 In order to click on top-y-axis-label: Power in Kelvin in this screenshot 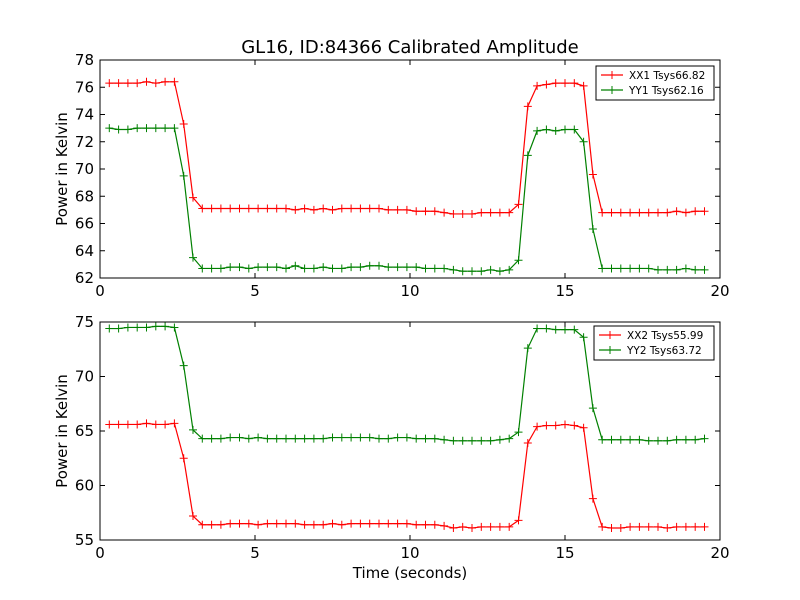, I will do `click(62, 169)`.